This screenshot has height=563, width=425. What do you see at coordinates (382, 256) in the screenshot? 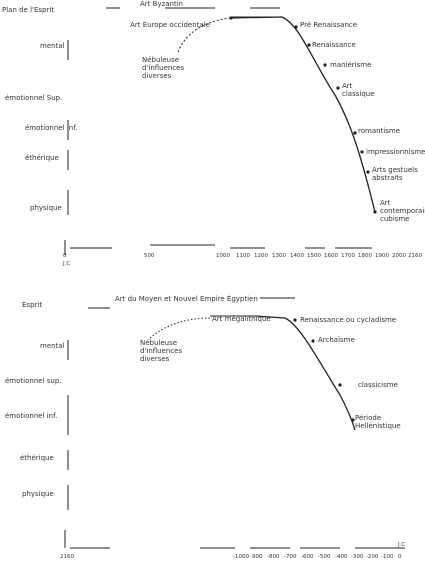
I see `axis-label: 1900` at bounding box center [382, 256].